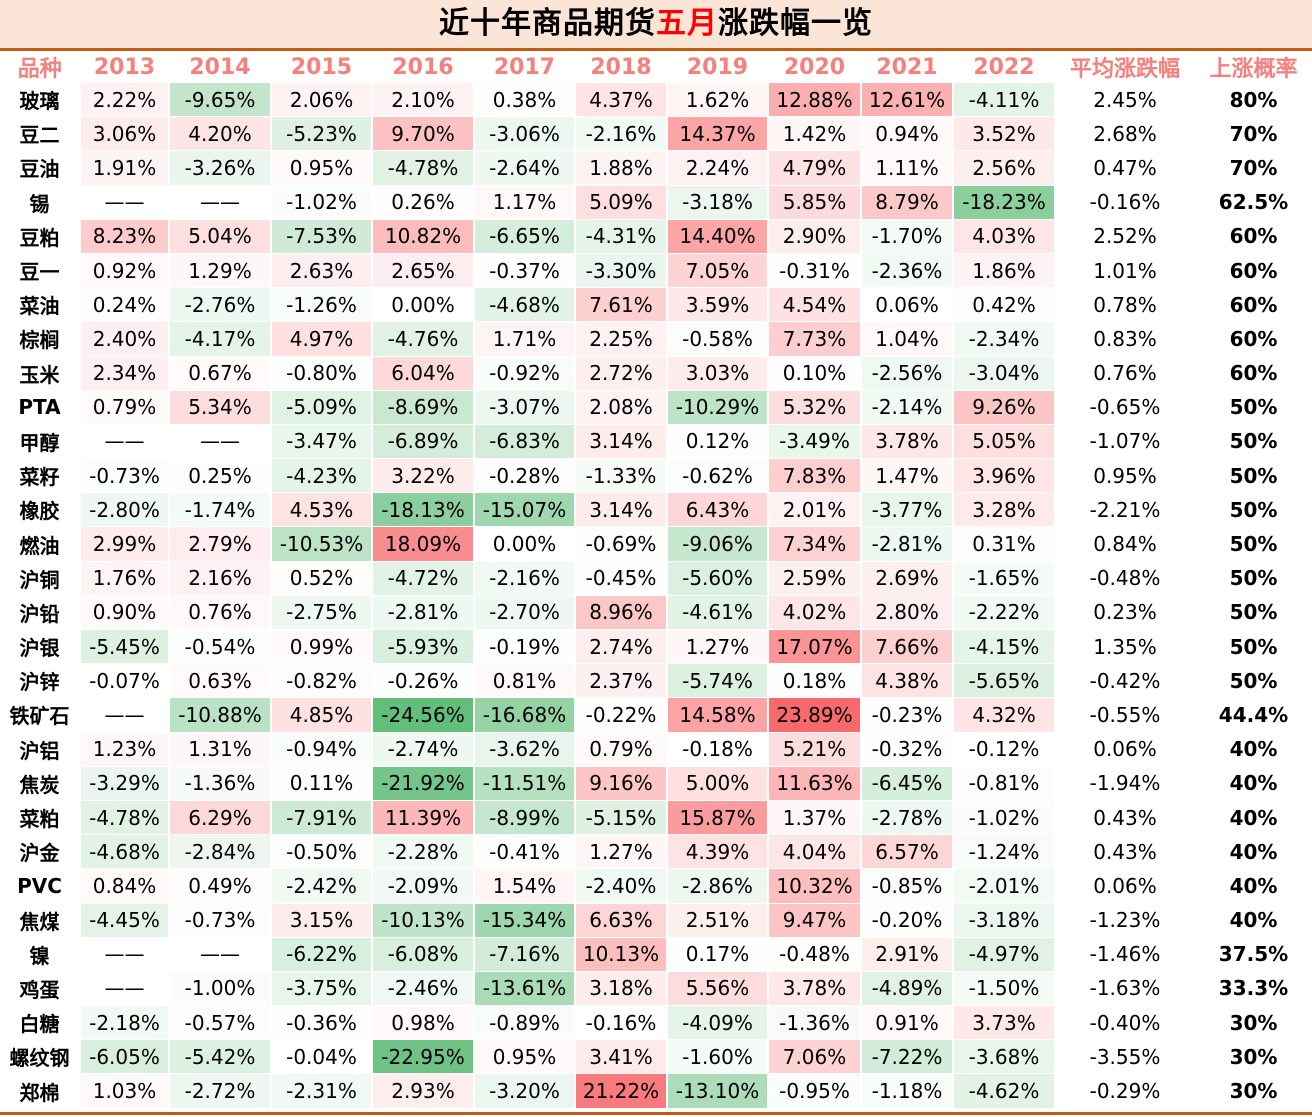 Image resolution: width=1312 pixels, height=1117 pixels. What do you see at coordinates (423, 818) in the screenshot?
I see `year-change: 11.39%` at bounding box center [423, 818].